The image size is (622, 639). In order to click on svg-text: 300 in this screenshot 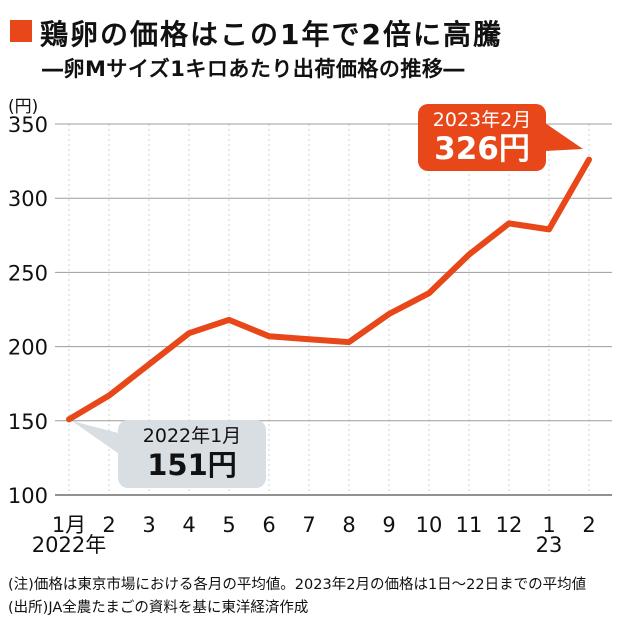, I will do `click(28, 199)`.